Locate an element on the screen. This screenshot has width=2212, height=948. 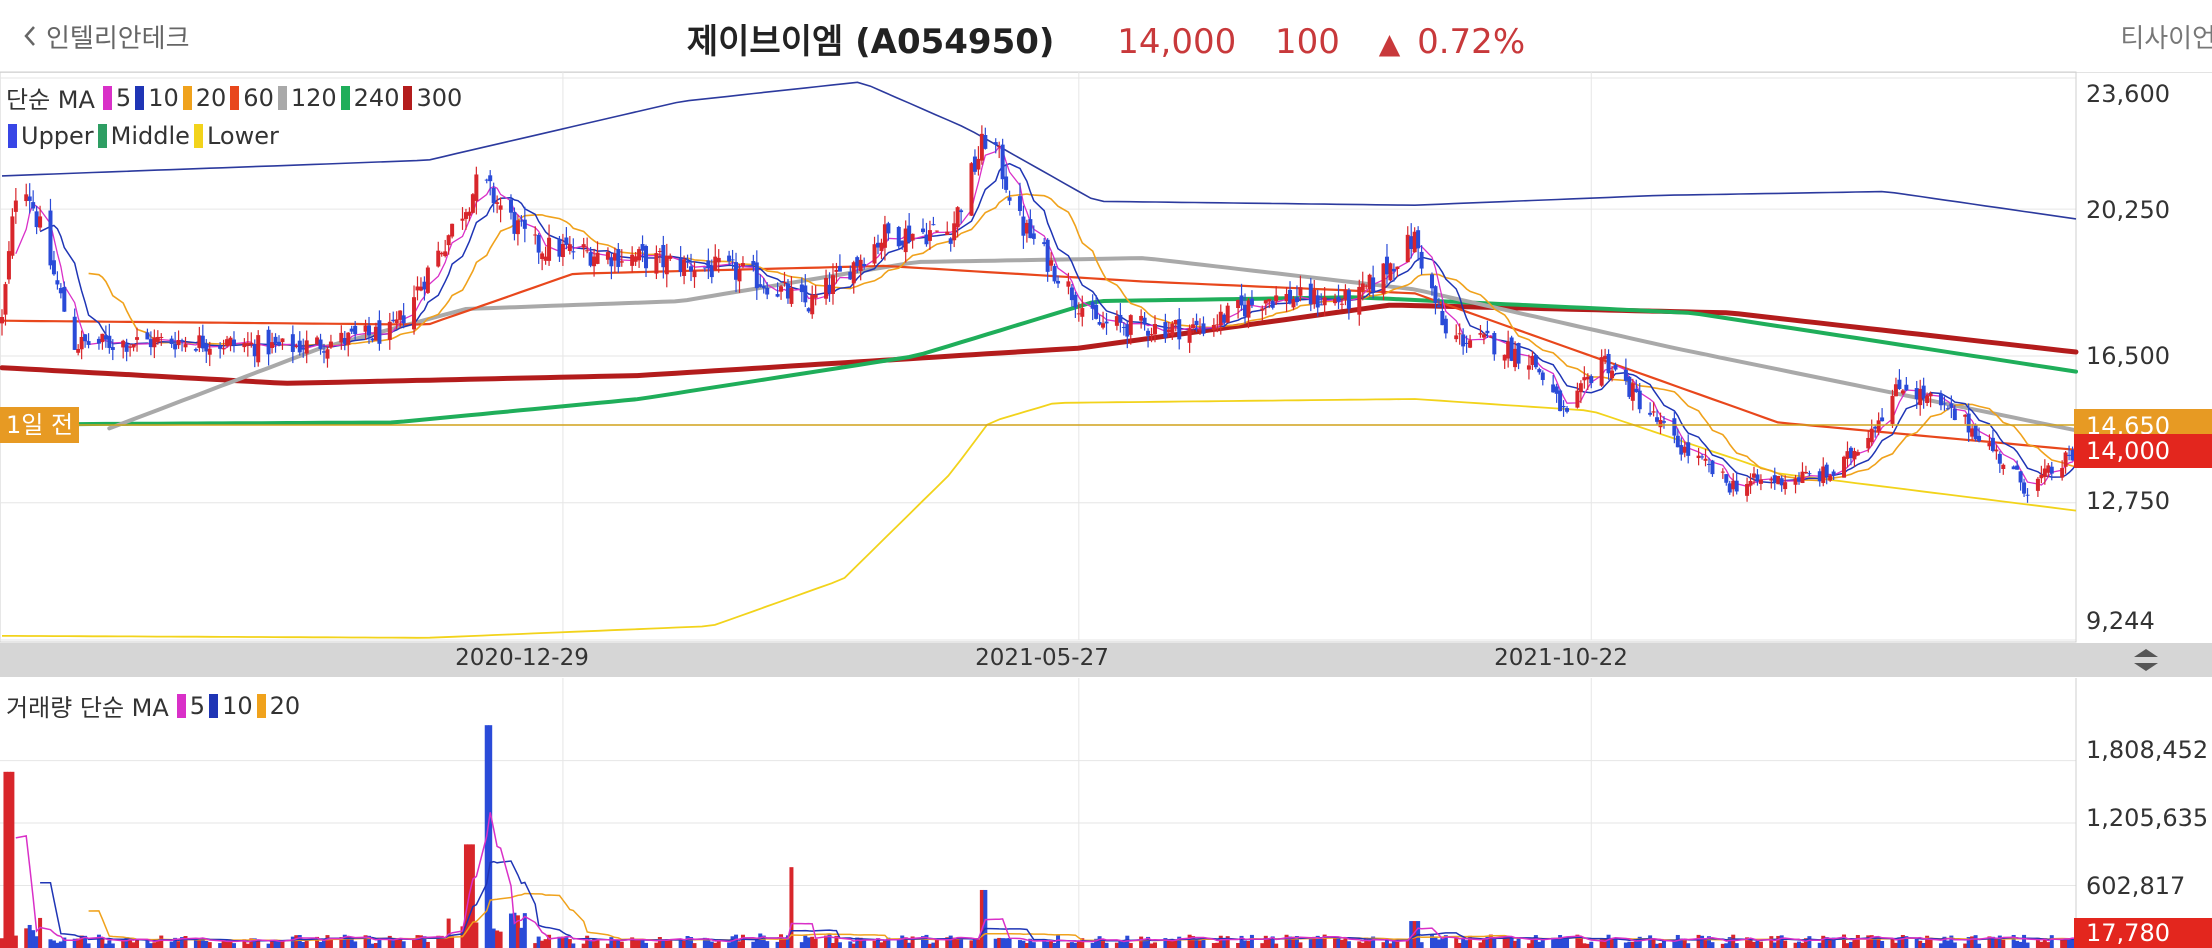
back-label: 인텔리안테크 is located at coordinates (118, 38).